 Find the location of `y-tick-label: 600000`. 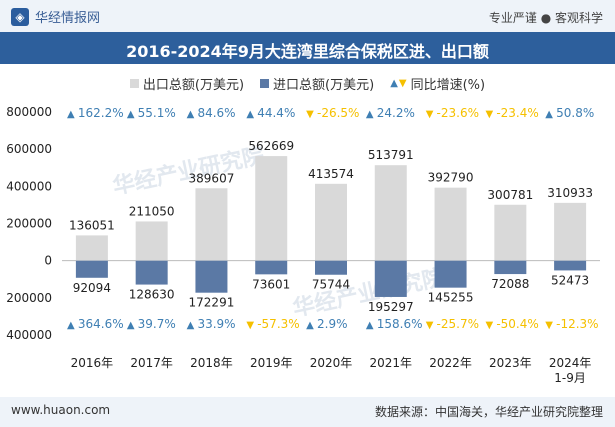

y-tick-label: 600000 is located at coordinates (29, 149).